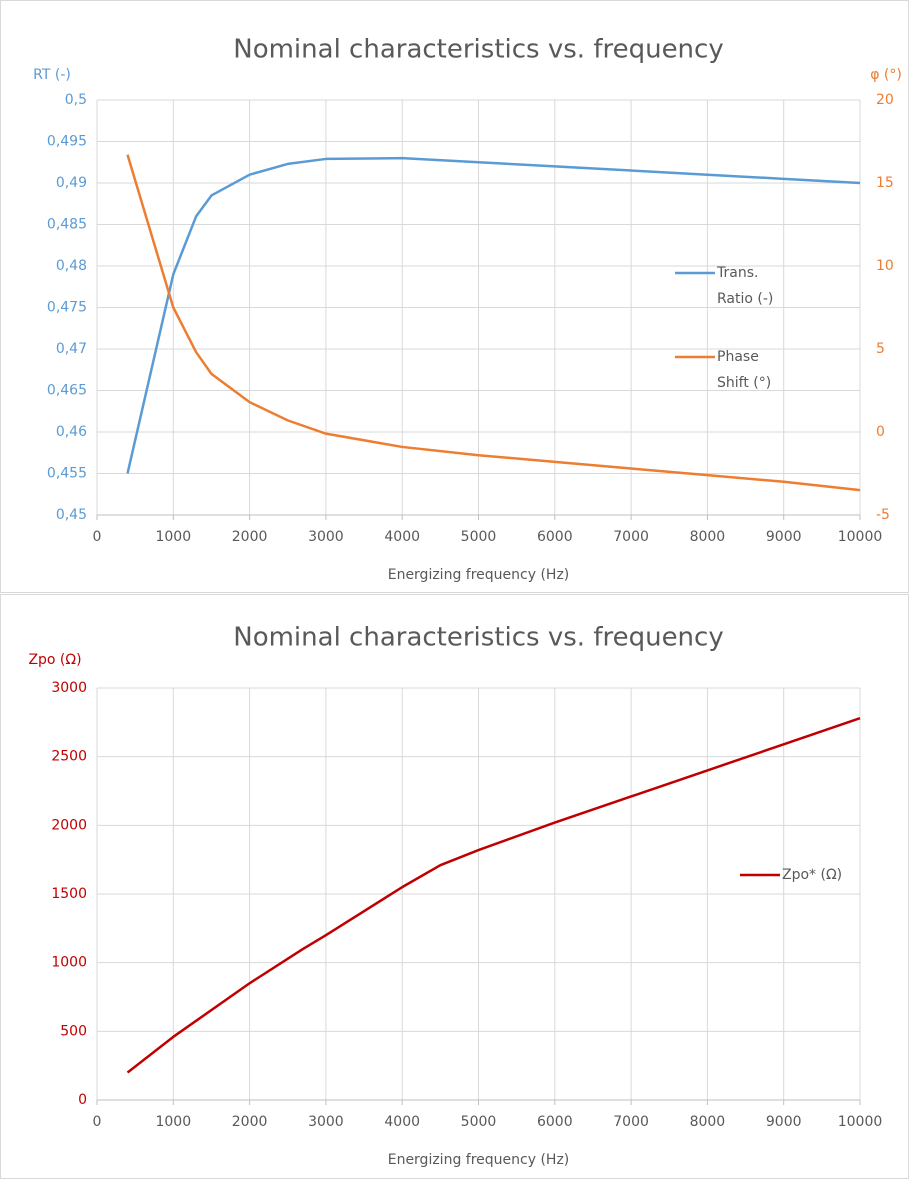 This screenshot has width=909, height=1179. Describe the element at coordinates (67, 142) in the screenshot. I see `y-tick-label: 0,495` at that location.